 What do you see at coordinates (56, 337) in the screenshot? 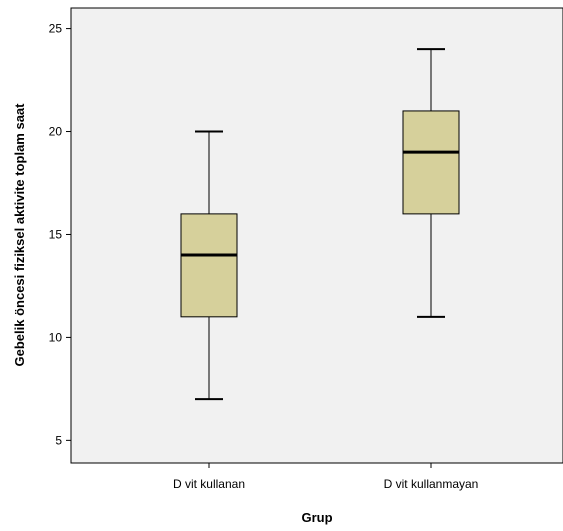
I see `y-tick-label: 10` at bounding box center [56, 337].